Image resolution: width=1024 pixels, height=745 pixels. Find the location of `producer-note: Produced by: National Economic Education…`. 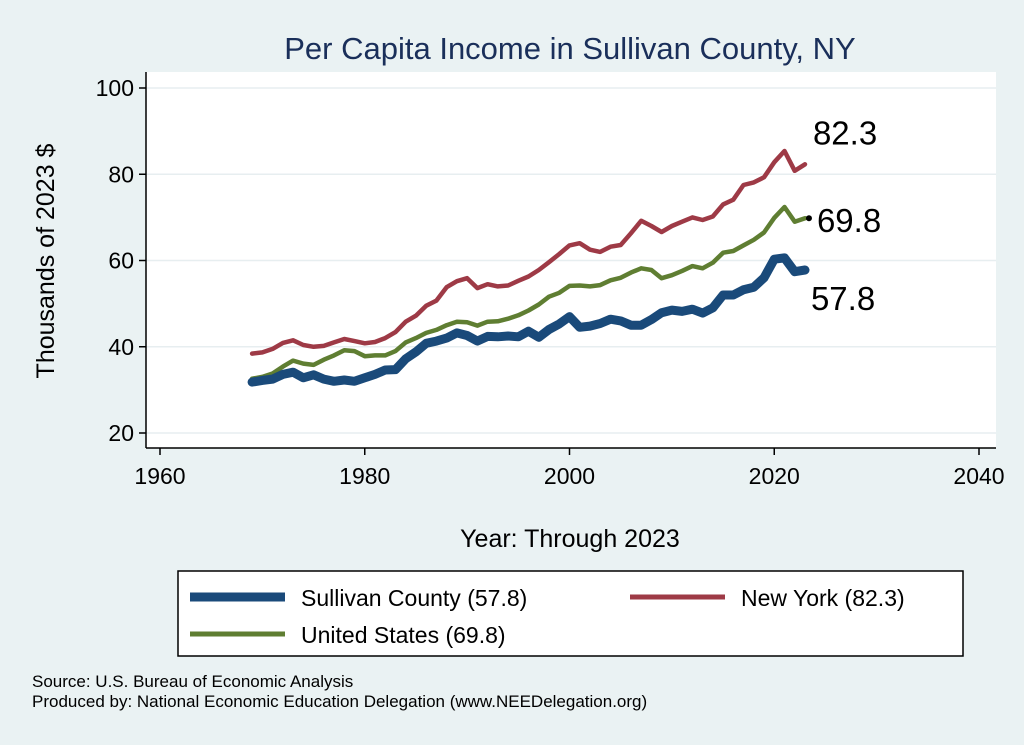

producer-note: Produced by: National Economic Education… is located at coordinates (340, 701).